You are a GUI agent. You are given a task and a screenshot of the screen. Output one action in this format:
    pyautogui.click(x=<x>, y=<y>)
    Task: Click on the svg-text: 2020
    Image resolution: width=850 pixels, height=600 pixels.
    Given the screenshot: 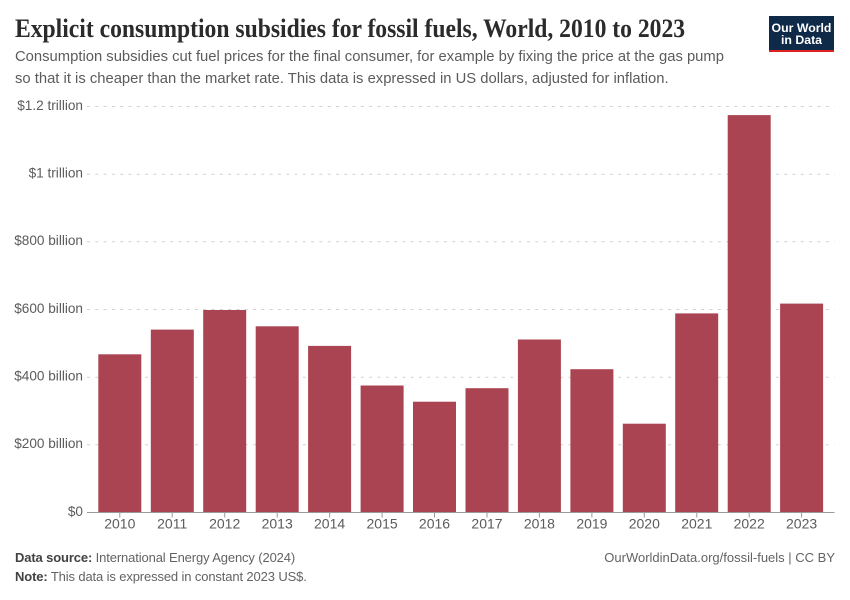 What is the action you would take?
    pyautogui.click(x=644, y=524)
    